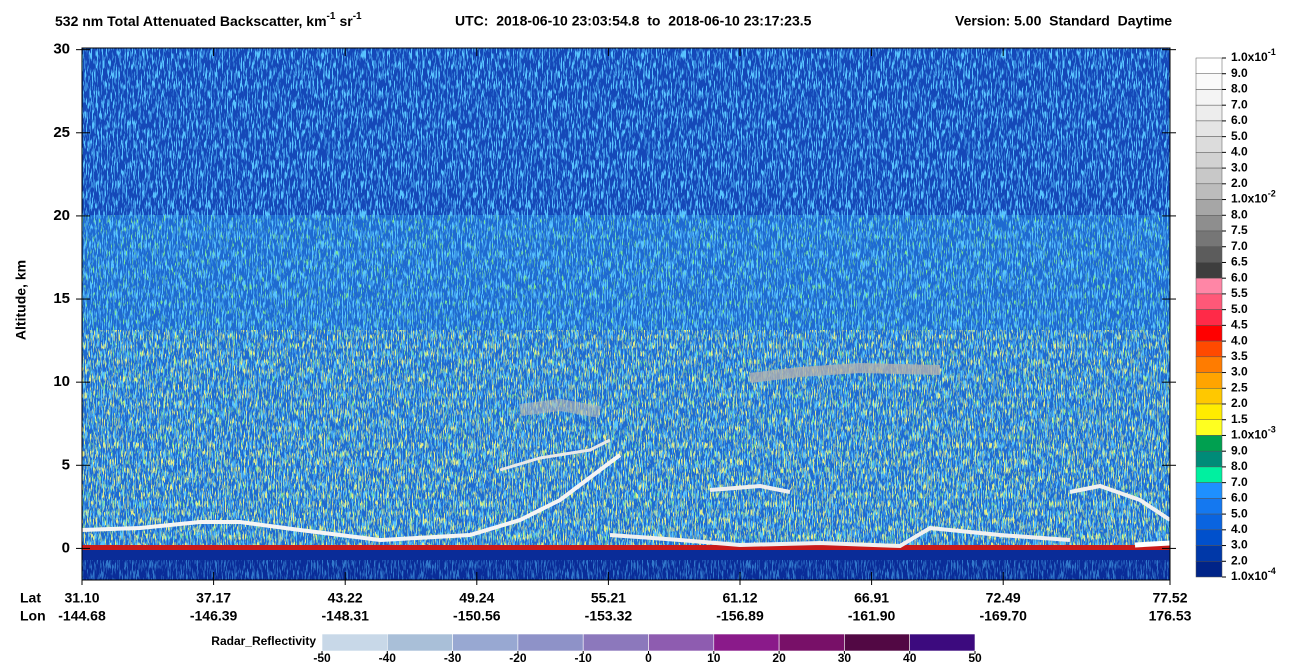 This screenshot has height=667, width=1300. I want to click on lat-tick-label: 77.52, so click(1169, 598).